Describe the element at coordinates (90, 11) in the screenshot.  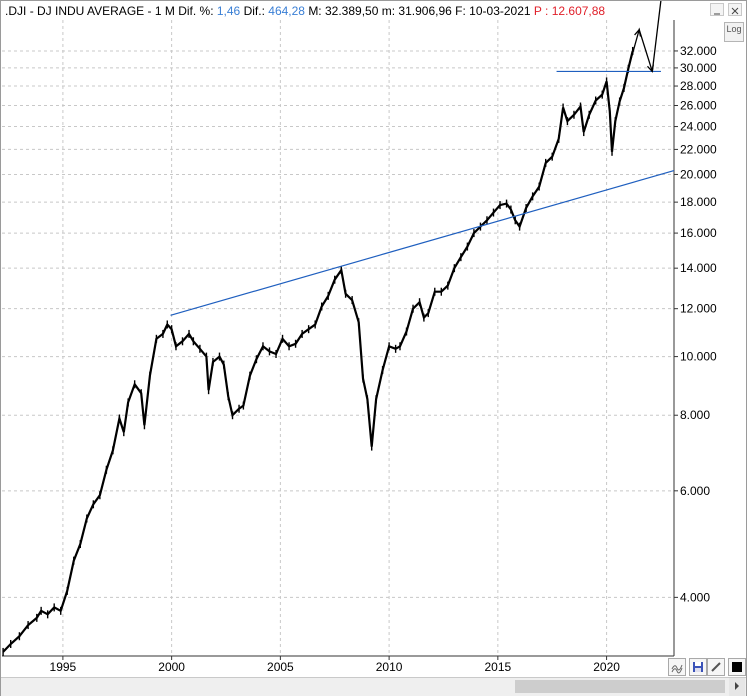
I see `instrument-name: - DJ INDU AVERAGE -` at that location.